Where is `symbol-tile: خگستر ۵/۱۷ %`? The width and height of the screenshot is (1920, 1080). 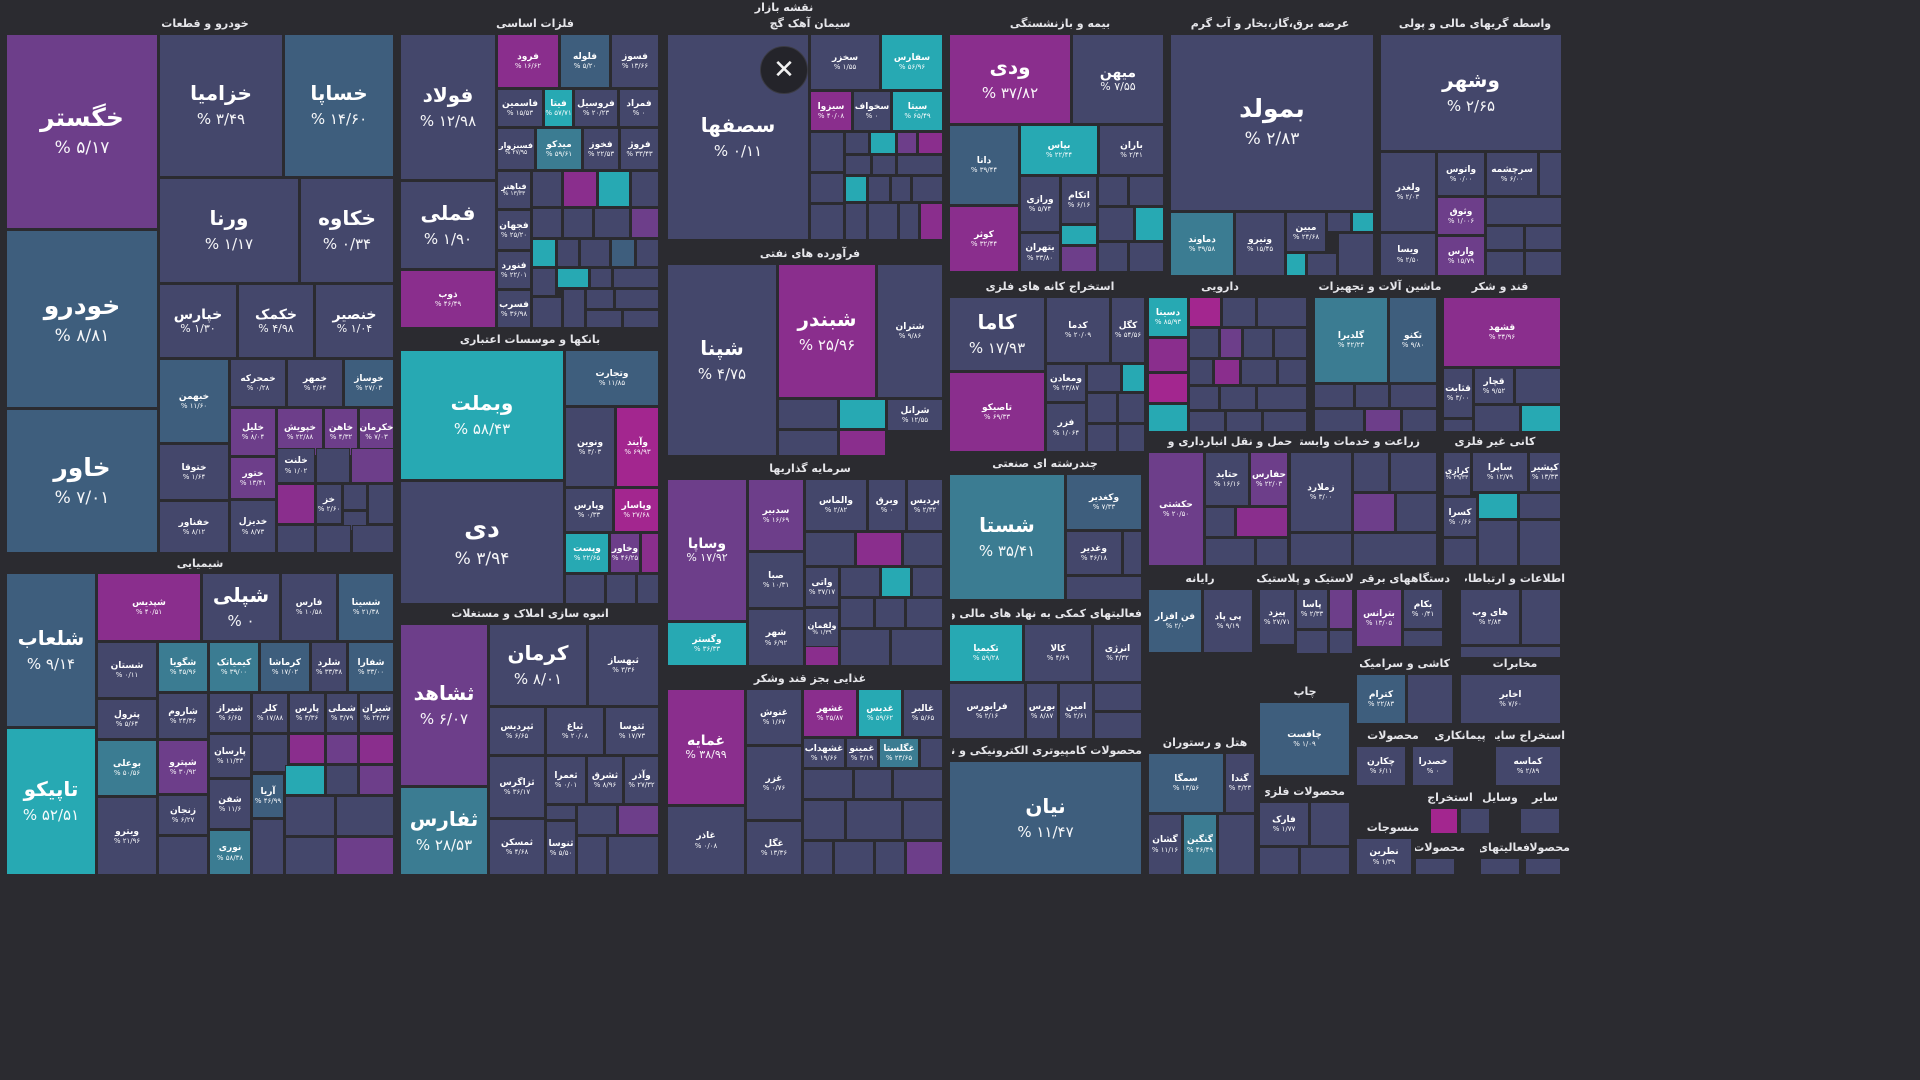
symbol-tile: خگستر ۵/۱۷ % is located at coordinates (82, 131).